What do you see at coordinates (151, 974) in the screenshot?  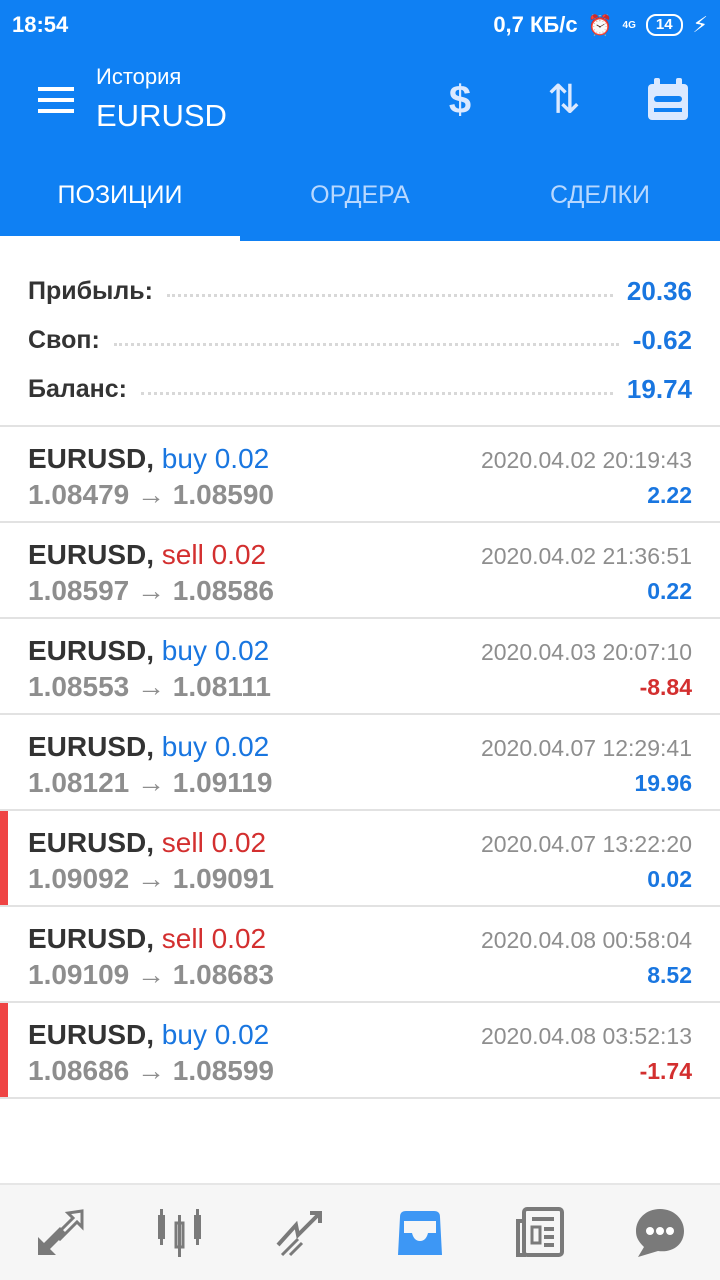 I see `position-prices: 1.09109 → 1.08683` at bounding box center [151, 974].